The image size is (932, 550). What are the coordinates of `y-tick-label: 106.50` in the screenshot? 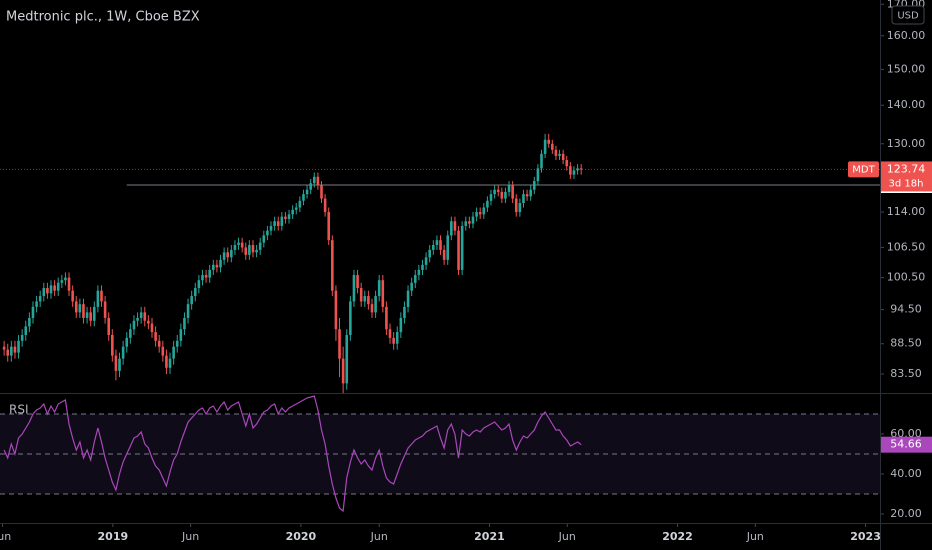 It's located at (906, 246).